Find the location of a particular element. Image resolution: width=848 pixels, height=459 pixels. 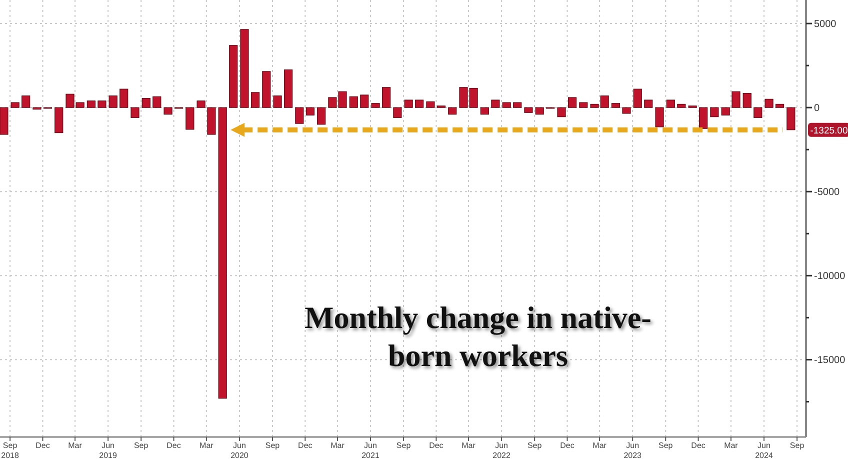

x-tick-label: Jun 2019 is located at coordinates (108, 450).